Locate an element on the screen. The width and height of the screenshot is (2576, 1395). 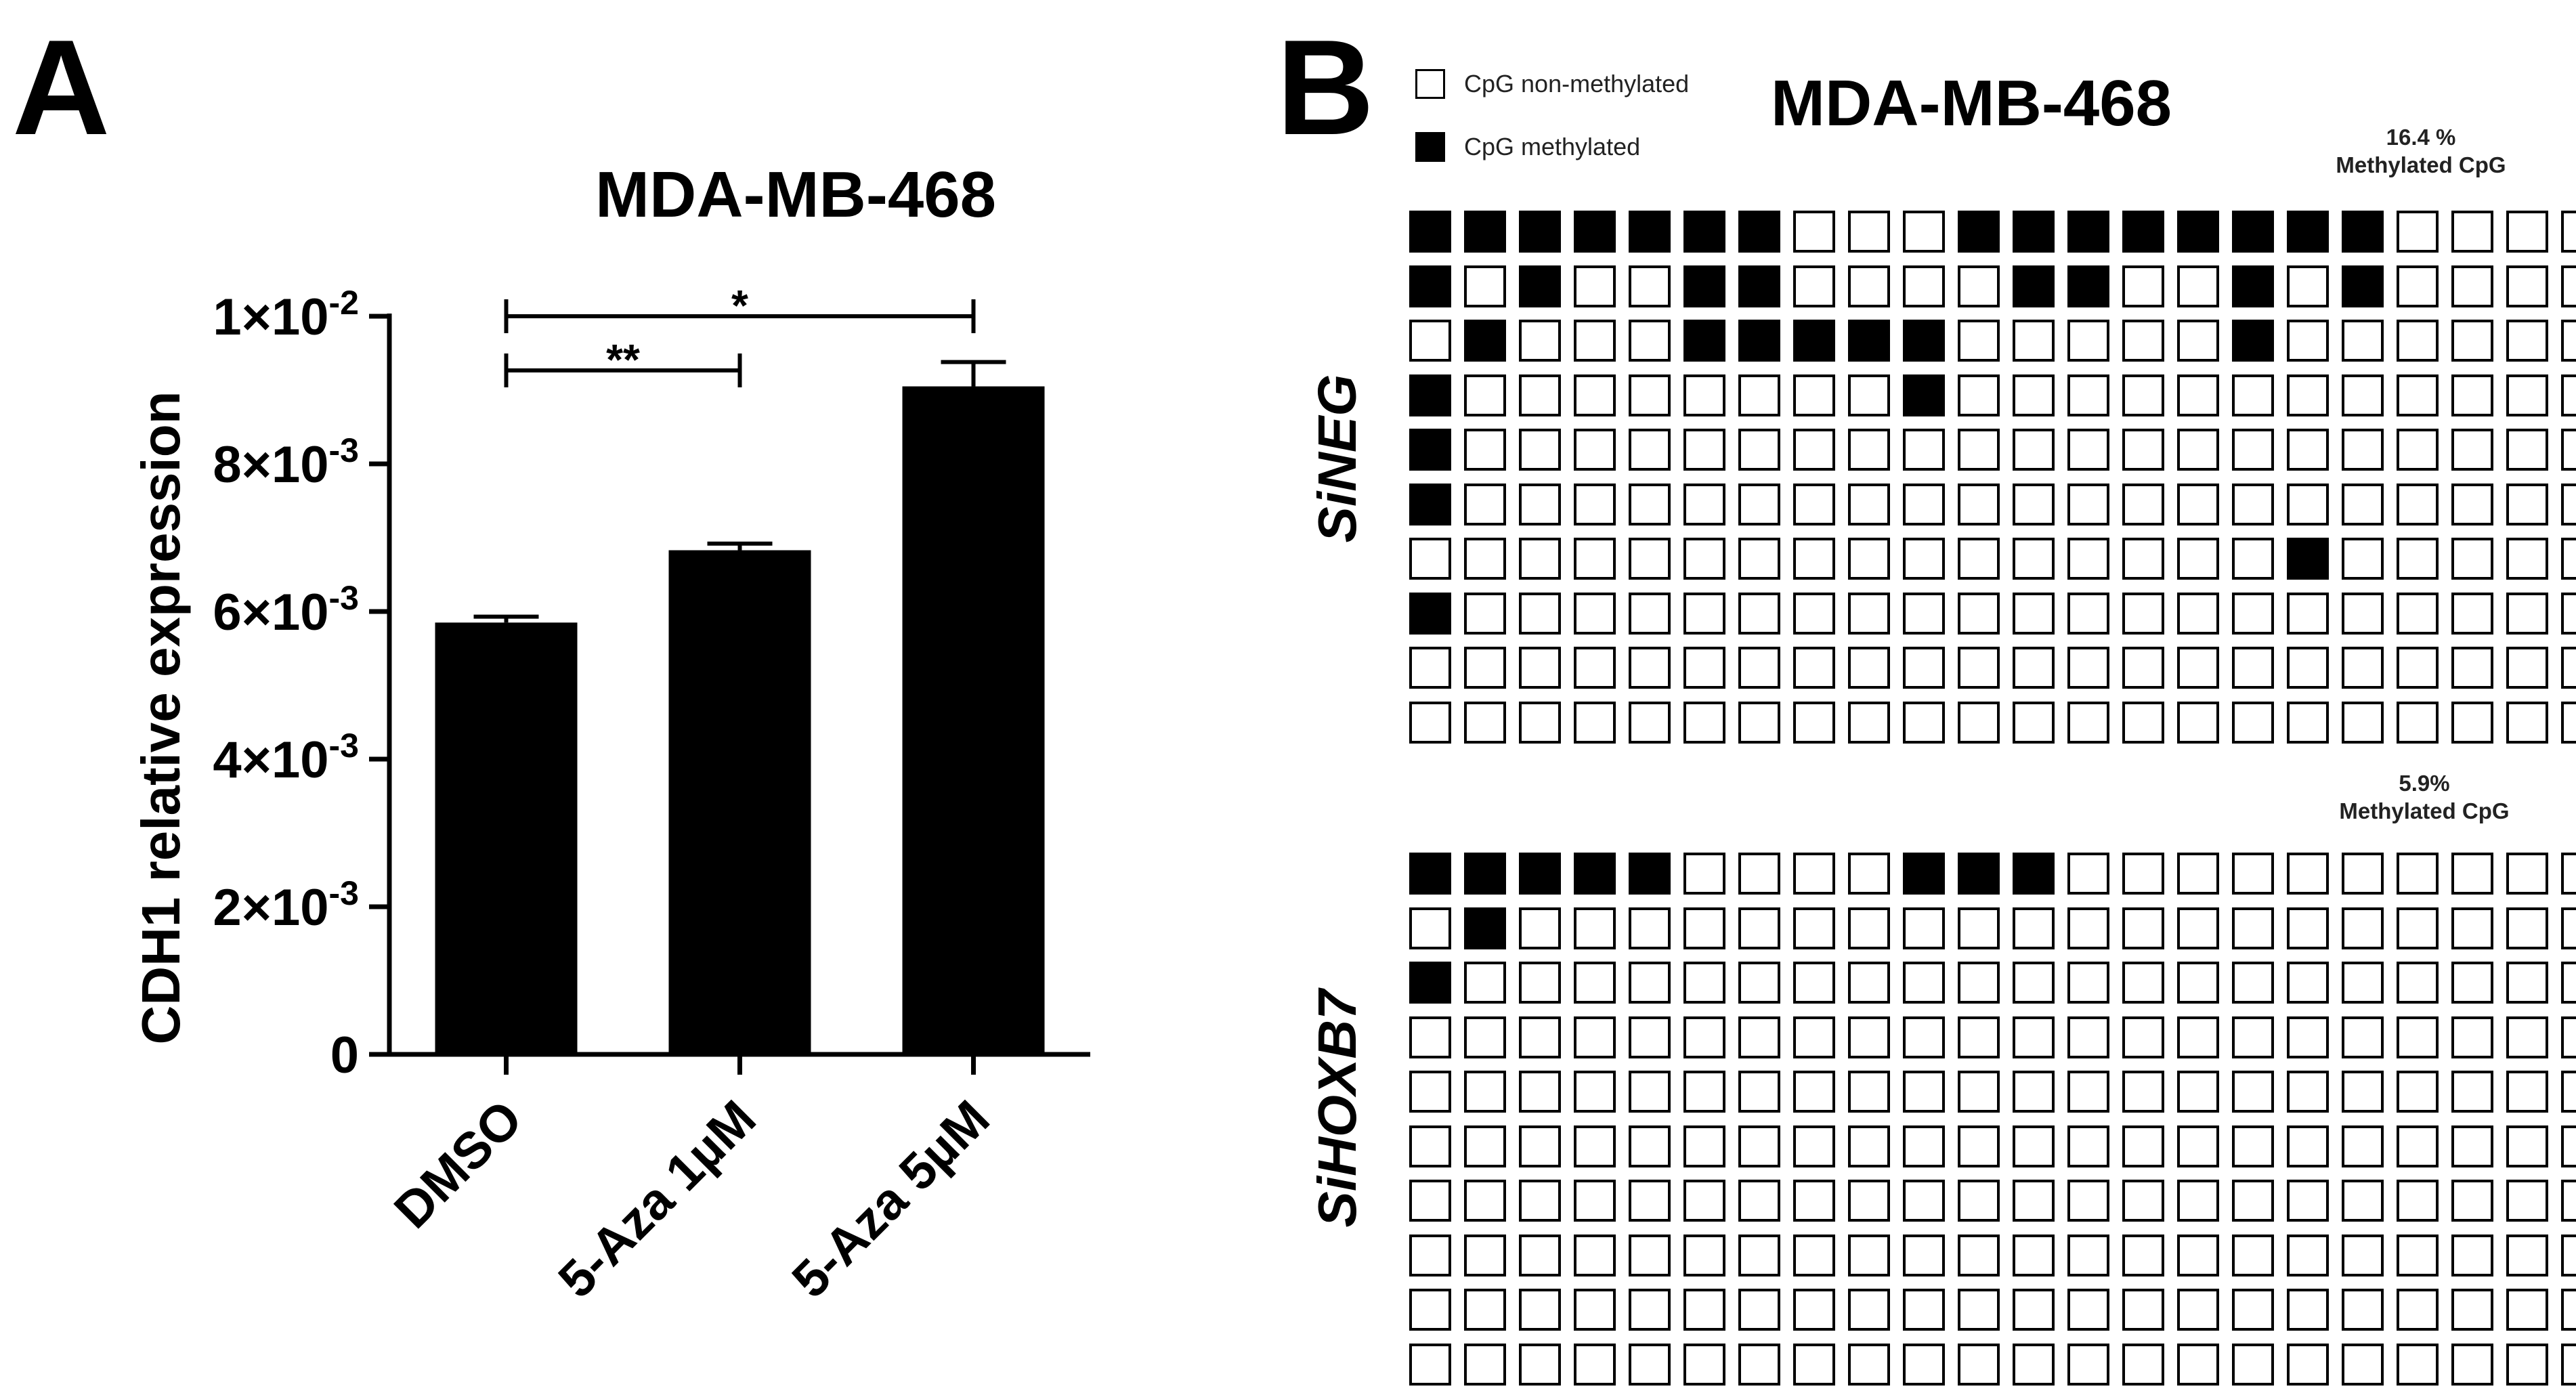
legend-item-non-methylated: CpG non-methylated is located at coordinates (1552, 84).